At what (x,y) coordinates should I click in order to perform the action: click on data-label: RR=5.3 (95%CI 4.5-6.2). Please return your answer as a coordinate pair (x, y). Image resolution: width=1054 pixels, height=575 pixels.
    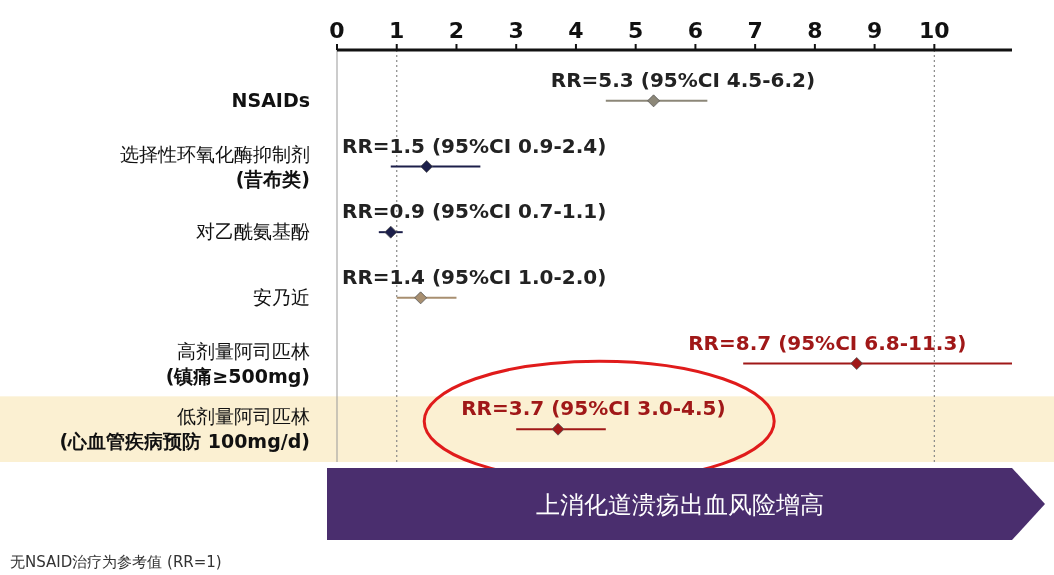
    Looking at the image, I should click on (683, 79).